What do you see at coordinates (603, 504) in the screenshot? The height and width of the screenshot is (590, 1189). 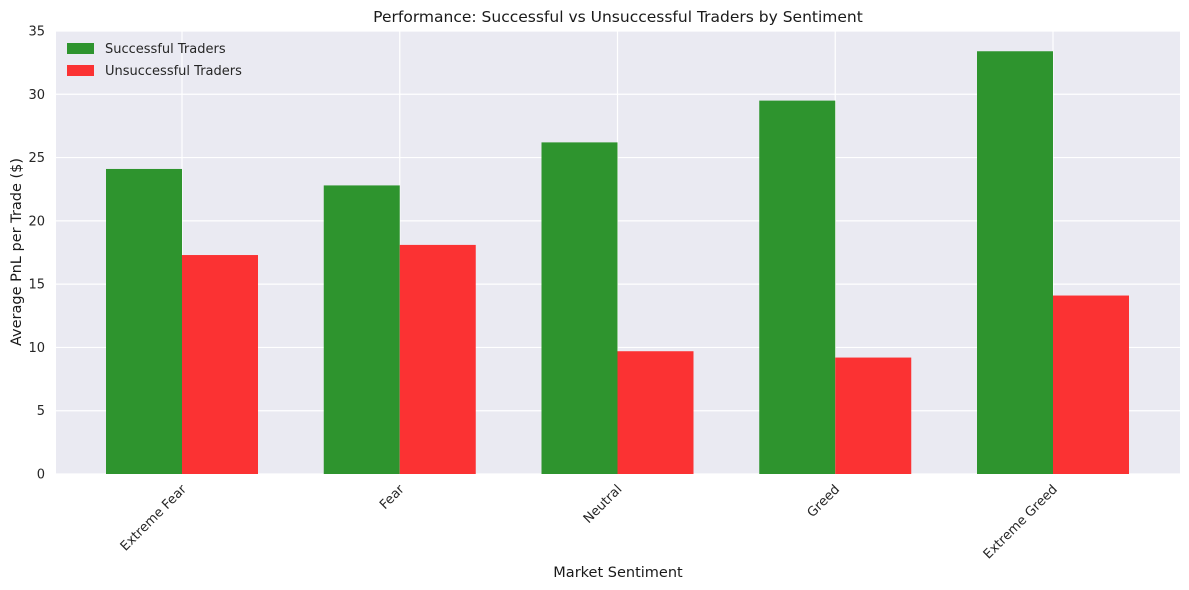 I see `x-tick-label: Neutral` at bounding box center [603, 504].